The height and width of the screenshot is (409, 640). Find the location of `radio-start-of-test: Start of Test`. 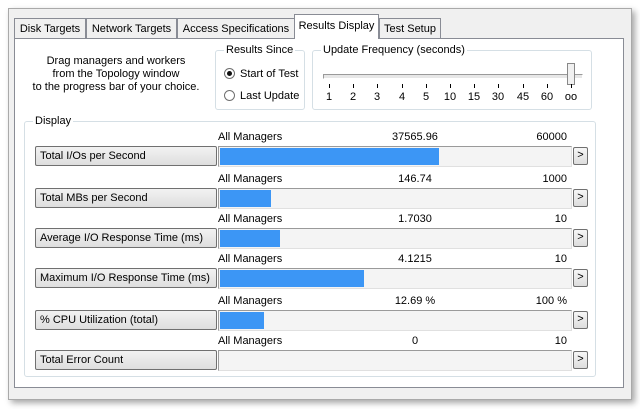

radio-start-of-test: Start of Test is located at coordinates (261, 74).